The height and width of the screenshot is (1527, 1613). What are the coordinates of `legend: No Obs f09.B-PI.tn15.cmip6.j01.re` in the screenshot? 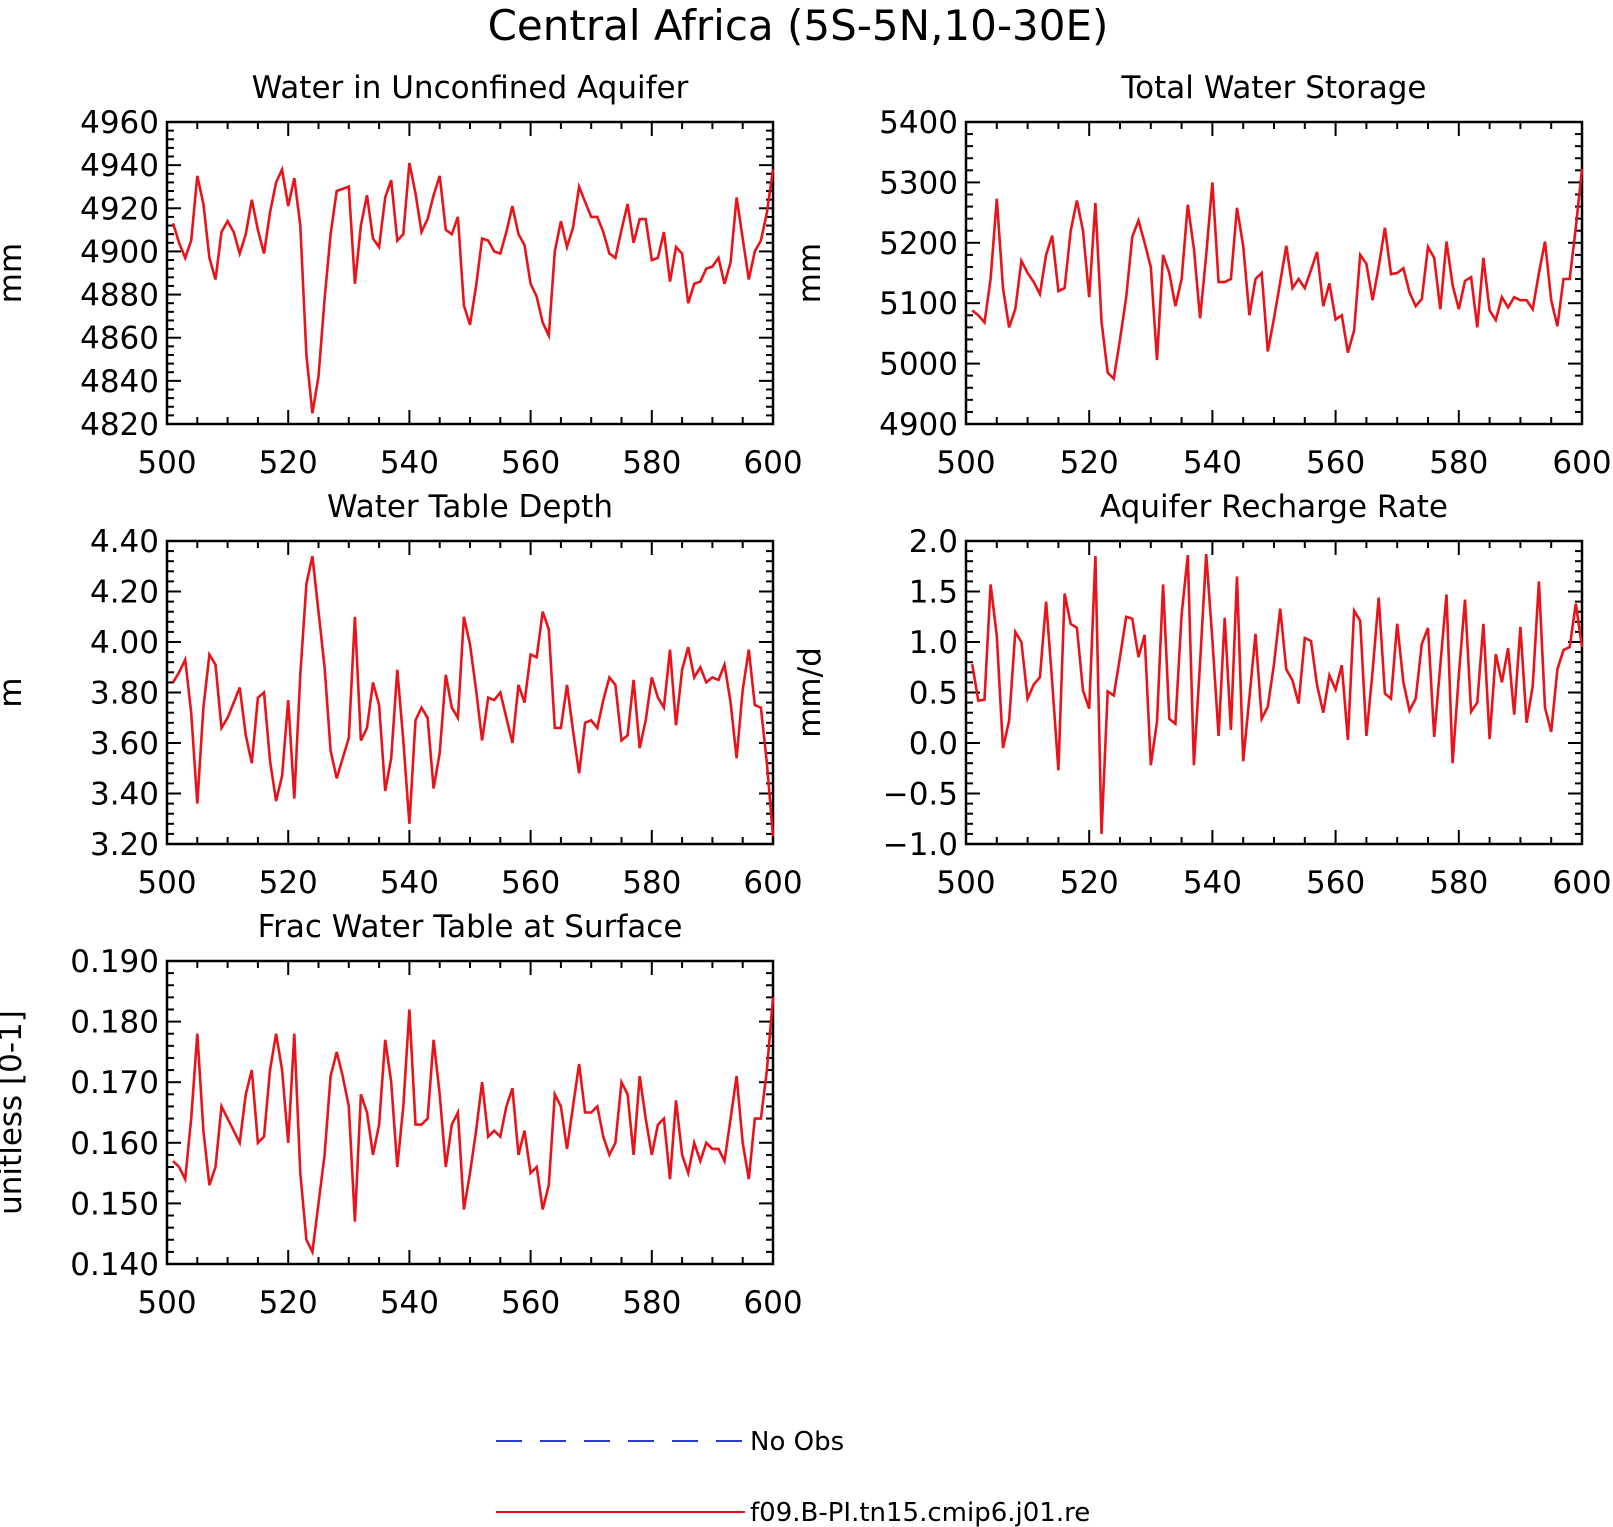 It's located at (793, 1477).